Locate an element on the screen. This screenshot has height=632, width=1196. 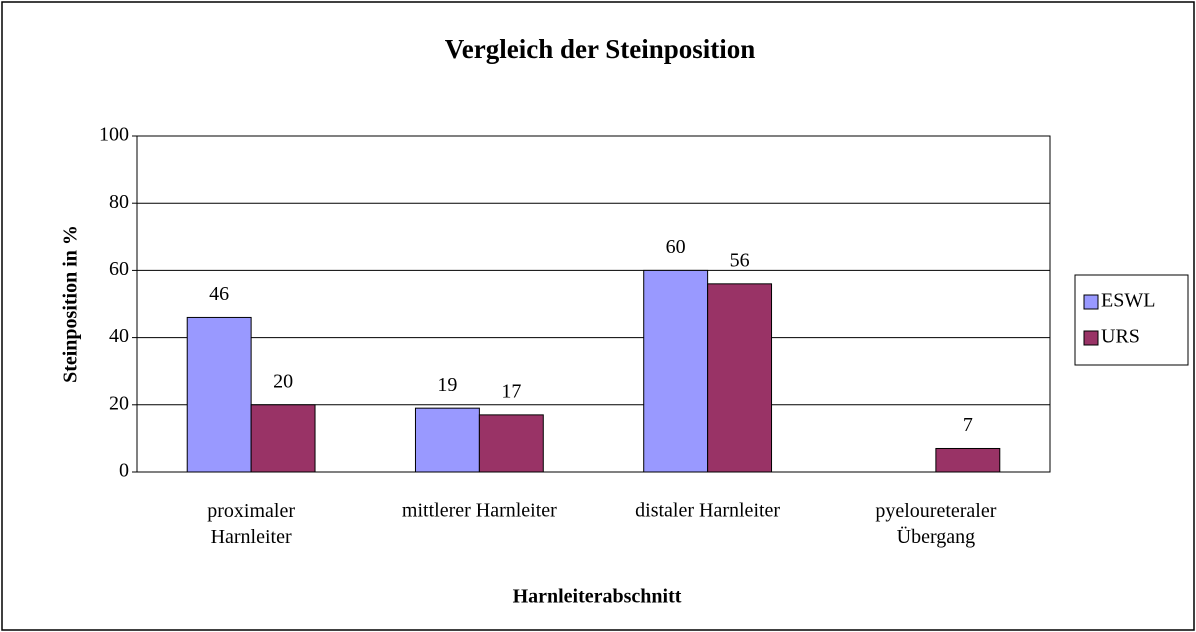
data-label: 20 is located at coordinates (283, 381).